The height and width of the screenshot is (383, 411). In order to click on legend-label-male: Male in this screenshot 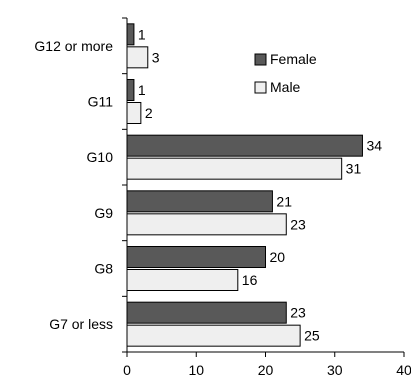, I will do `click(285, 87)`.